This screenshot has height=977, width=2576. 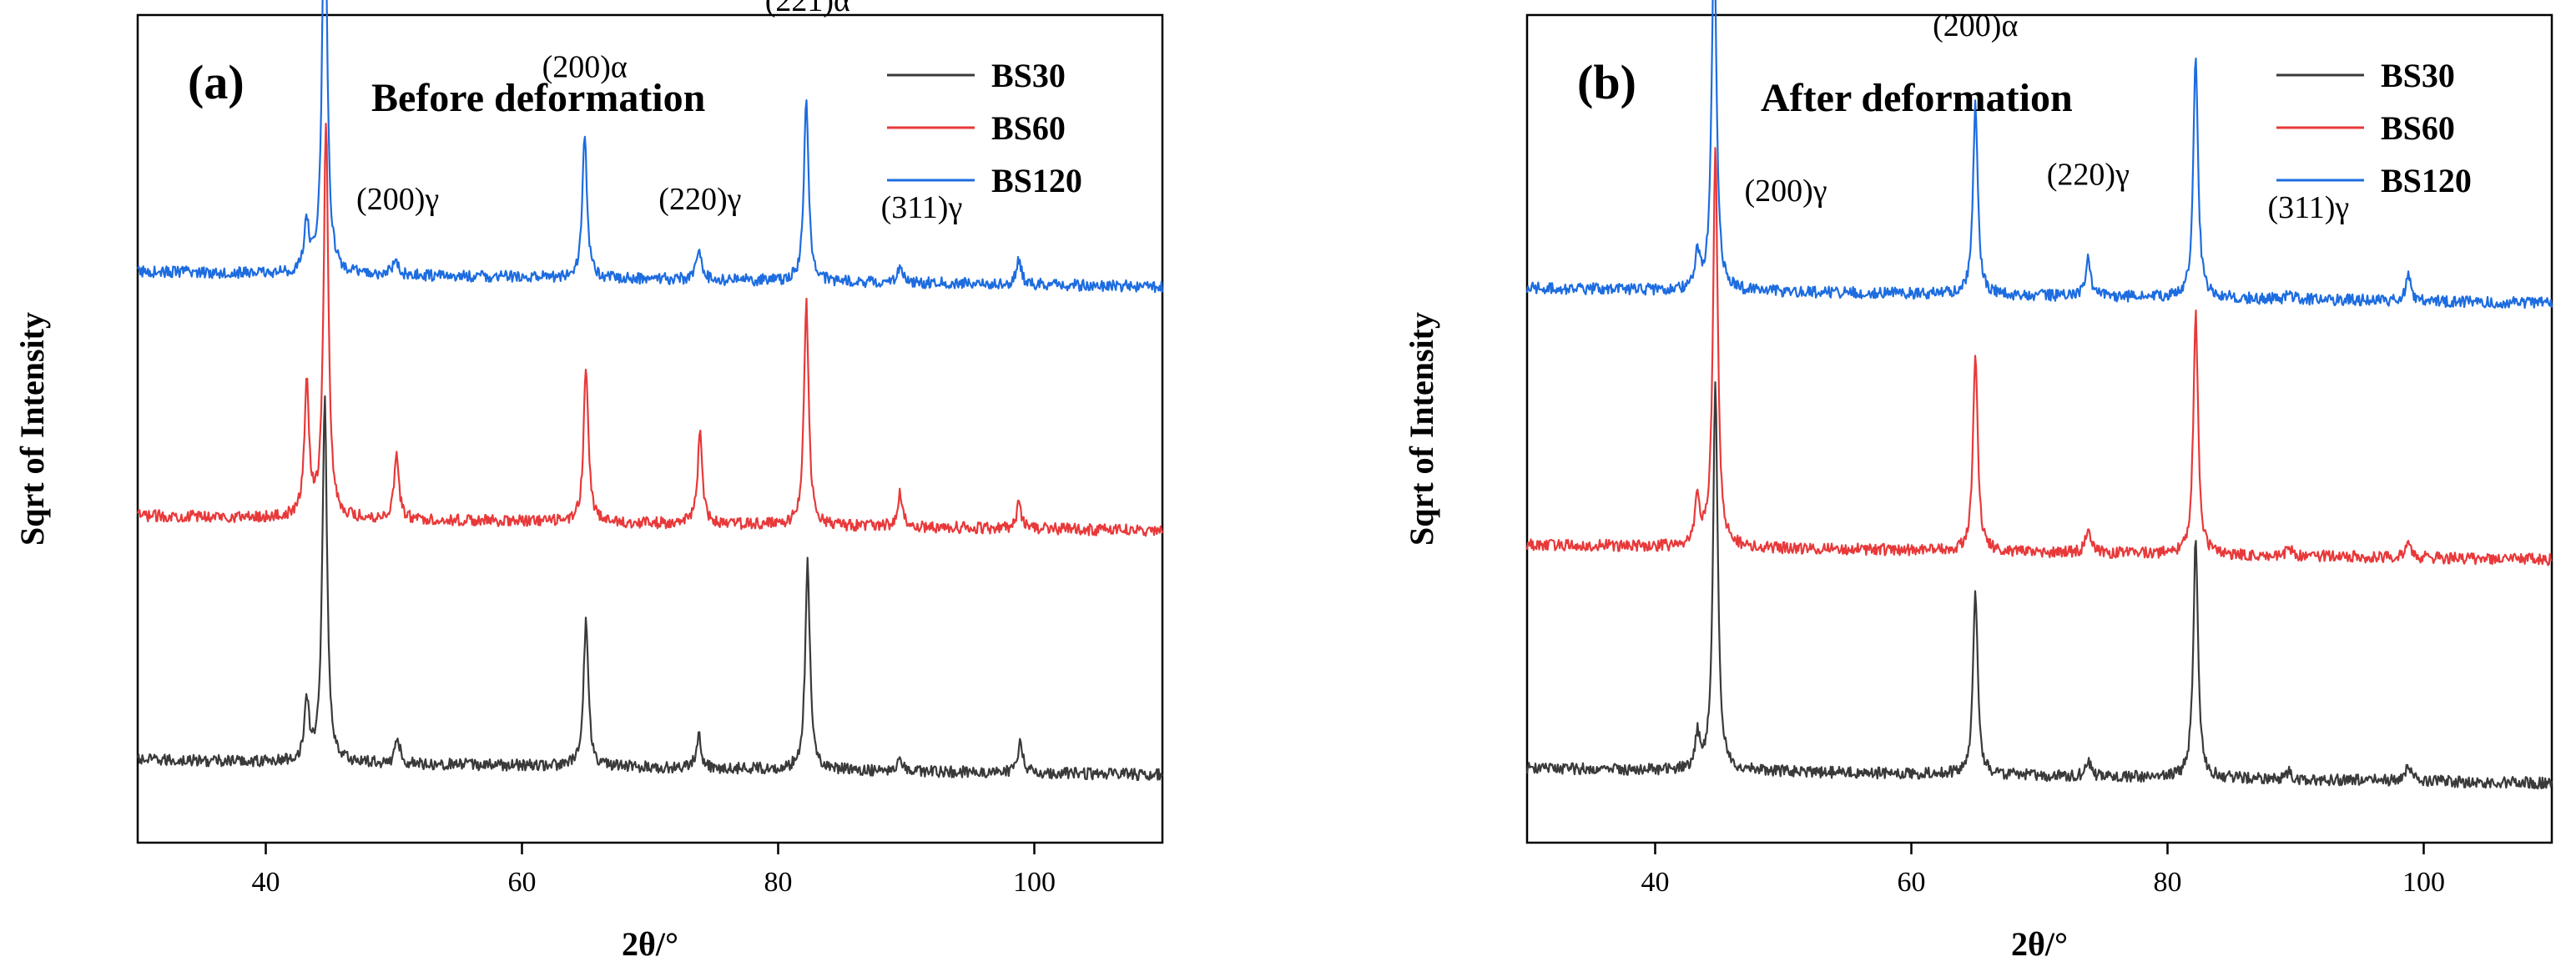 I want to click on panel-title: Before deformation, so click(x=538, y=98).